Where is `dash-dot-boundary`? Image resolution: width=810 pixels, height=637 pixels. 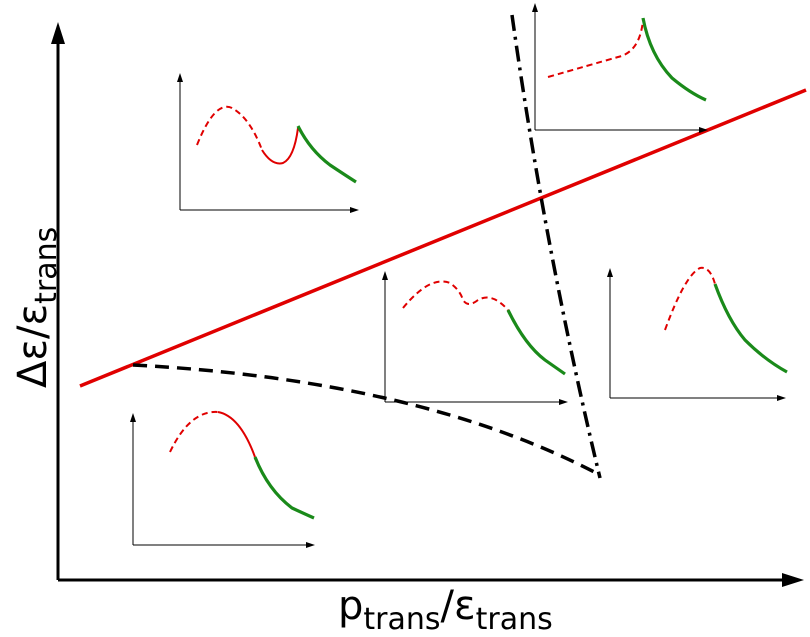
dash-dot-boundary is located at coordinates (556, 246).